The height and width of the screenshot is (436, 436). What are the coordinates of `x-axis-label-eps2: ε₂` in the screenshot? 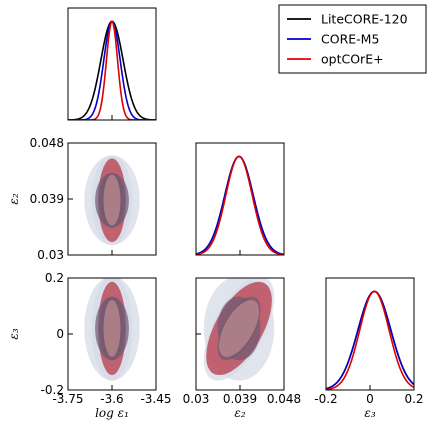 It's located at (239, 413).